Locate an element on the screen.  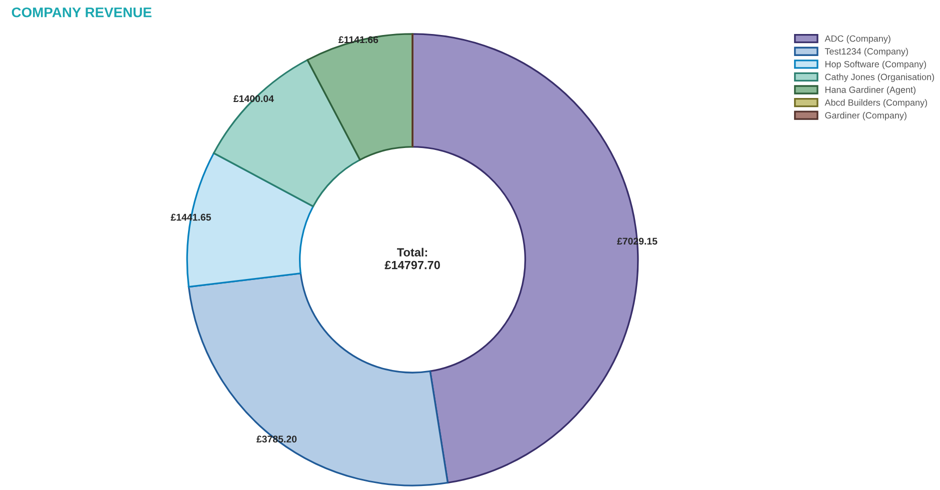
legend-label: Gardiner (Company) is located at coordinates (865, 116).